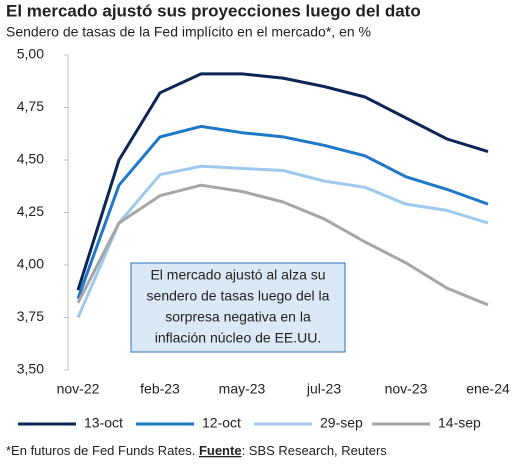  I want to click on legend-label: 14-sep, so click(459, 423).